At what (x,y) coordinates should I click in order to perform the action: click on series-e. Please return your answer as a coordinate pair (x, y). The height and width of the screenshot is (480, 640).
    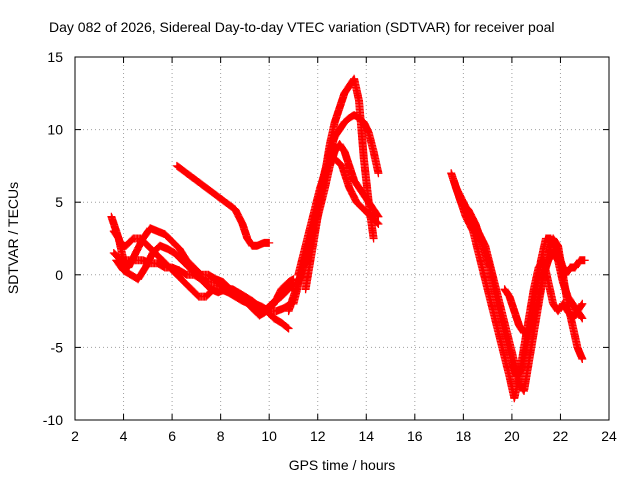
    Looking at the image, I should click on (223, 205).